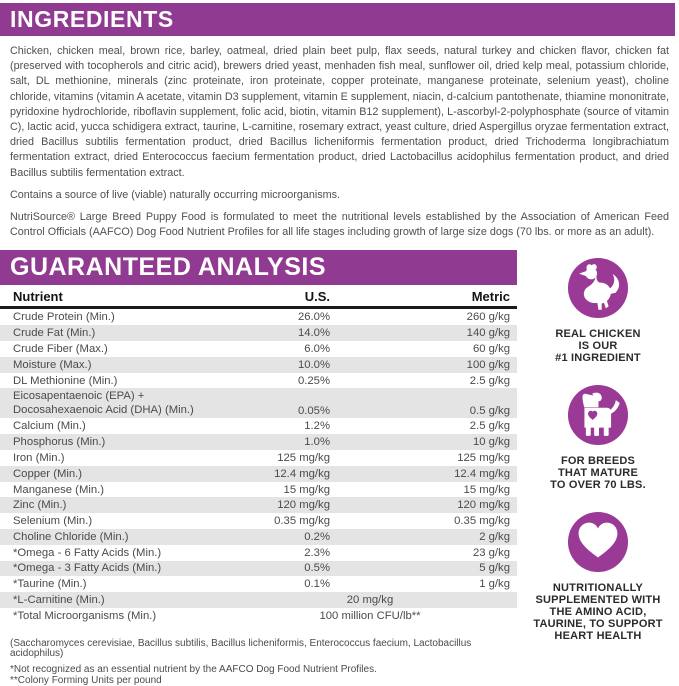 The image size is (679, 686). What do you see at coordinates (313, 333) in the screenshot?
I see `us-value: 14.0%` at bounding box center [313, 333].